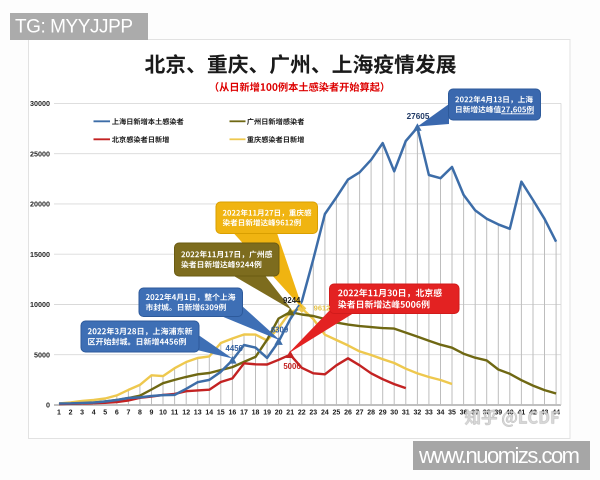 This screenshot has width=600, height=480. Describe the element at coordinates (233, 413) in the screenshot. I see `svg-text: 16` at that location.